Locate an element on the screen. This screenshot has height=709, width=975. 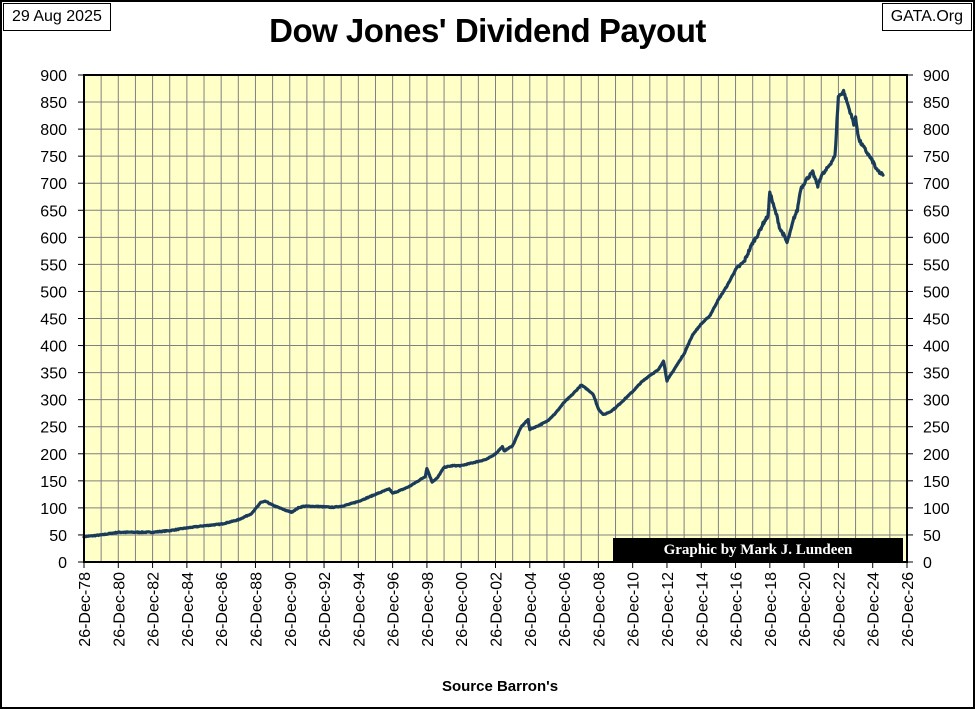
y-tick-label-right: 200 is located at coordinates (936, 455).